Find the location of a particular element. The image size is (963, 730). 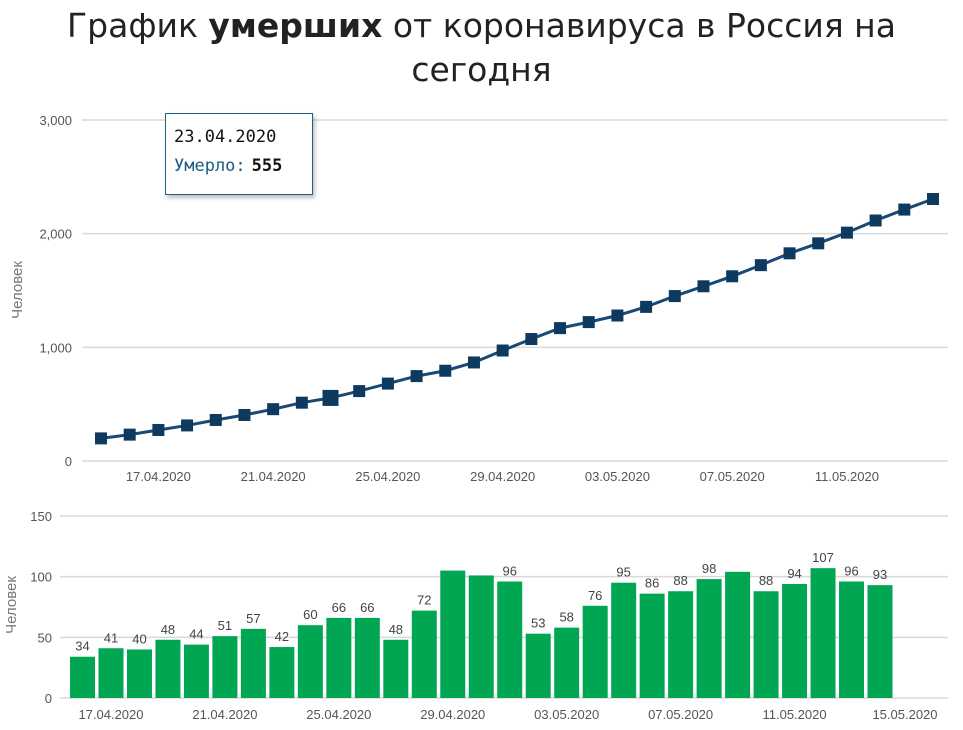

bar-value-label: 57 is located at coordinates (253, 618).